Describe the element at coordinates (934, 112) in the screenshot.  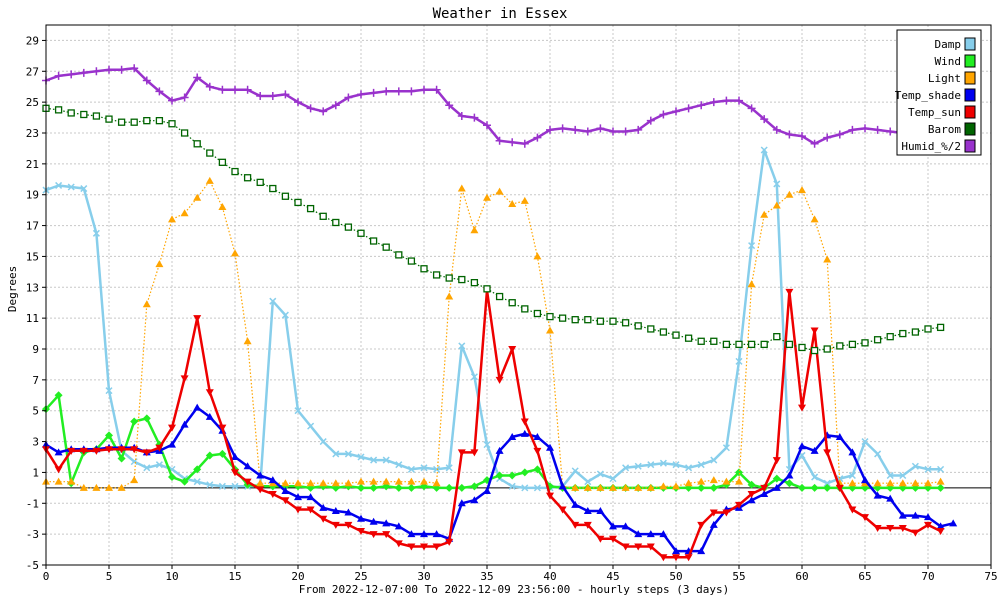
I see `legend-label: Temp_sun` at that location.